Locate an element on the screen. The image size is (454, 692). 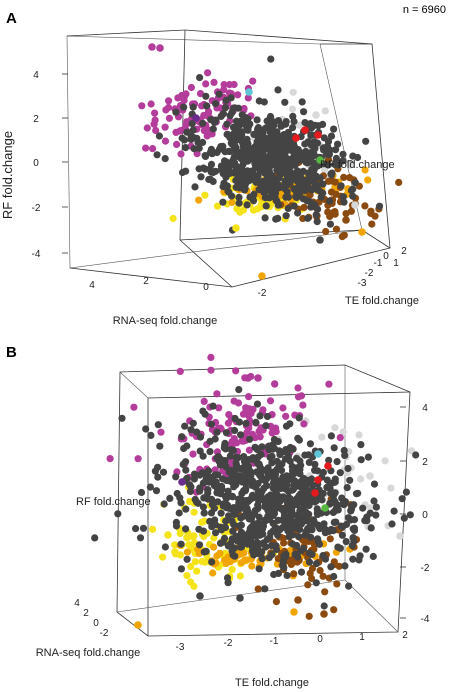
panel-a-x-tick: 4 is located at coordinates (92, 285).